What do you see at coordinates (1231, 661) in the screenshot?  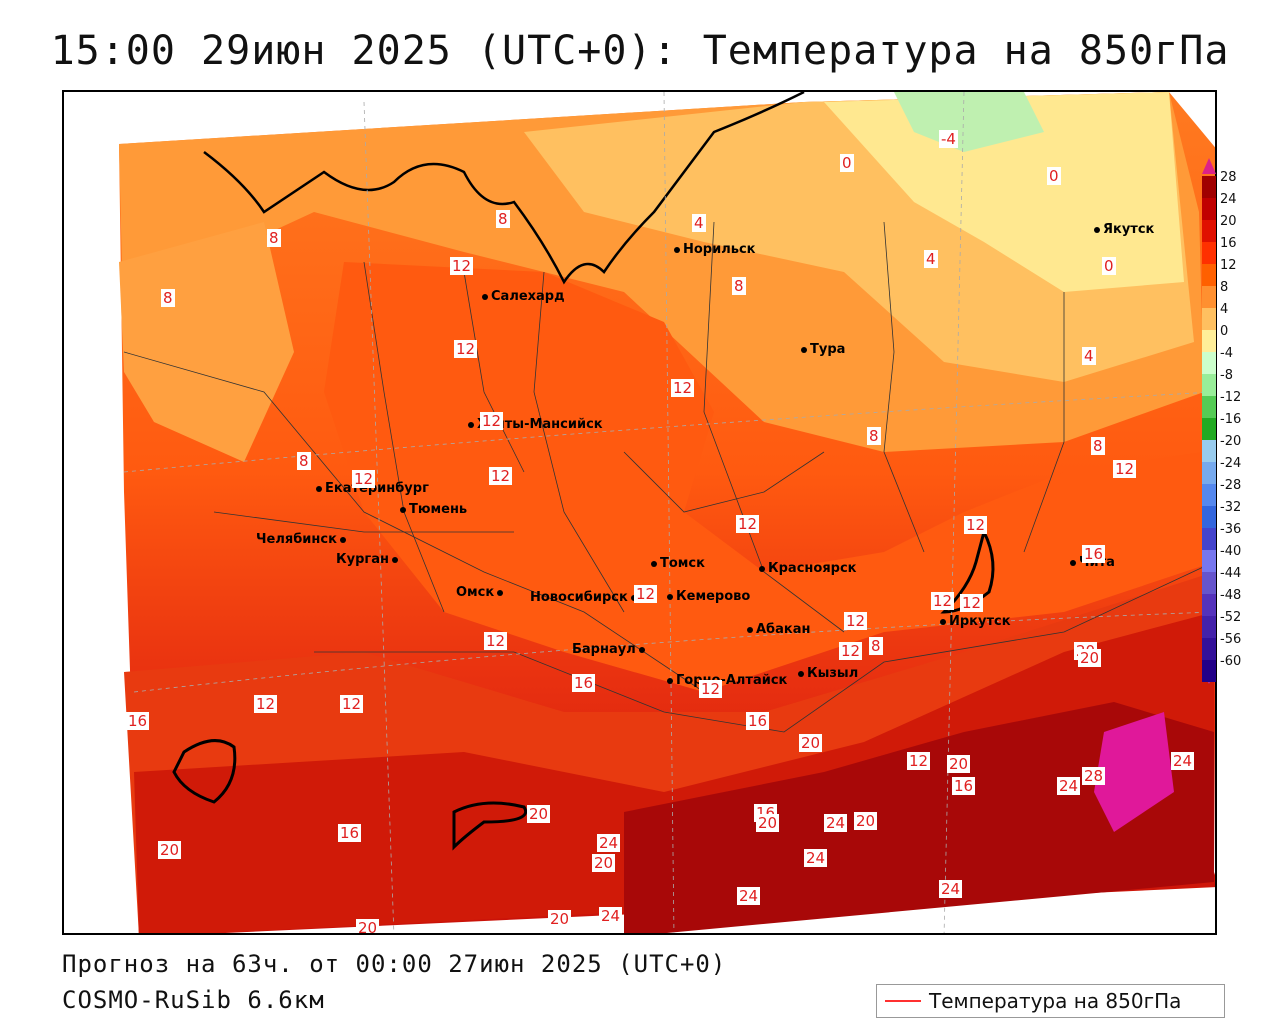 I see `colorbar-tick-label: -60` at bounding box center [1231, 661].